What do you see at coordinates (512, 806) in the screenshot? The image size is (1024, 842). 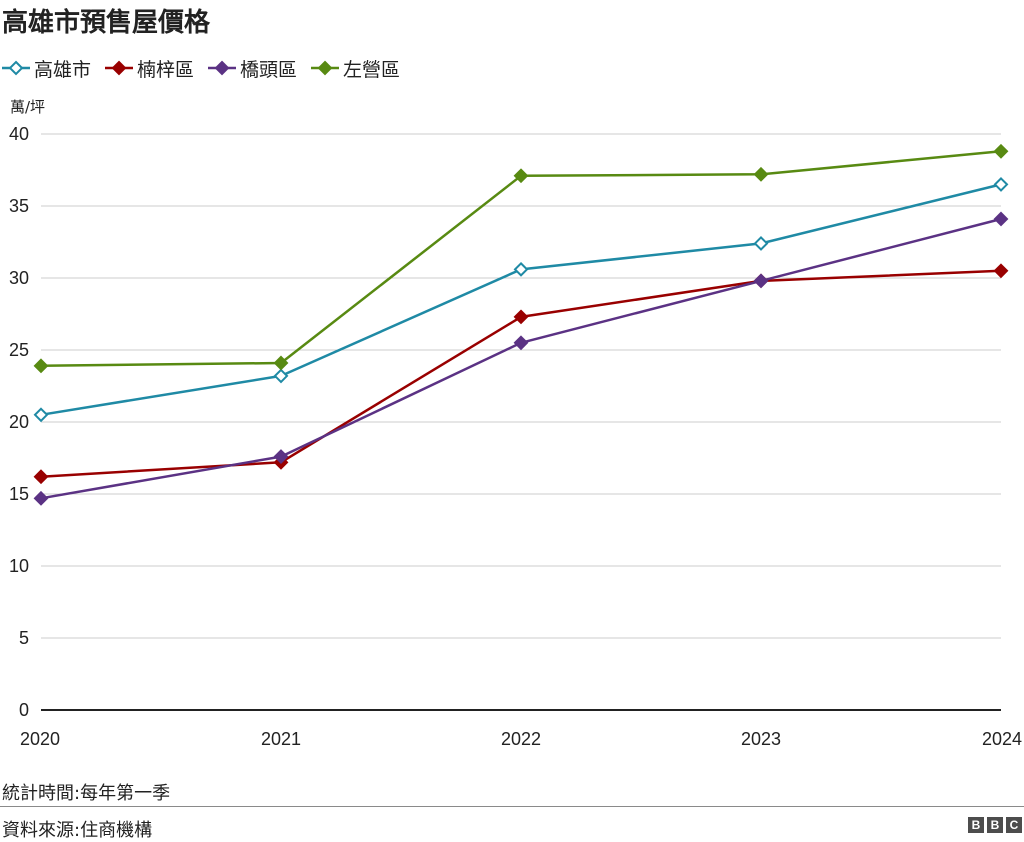 I see `footer-divider` at bounding box center [512, 806].